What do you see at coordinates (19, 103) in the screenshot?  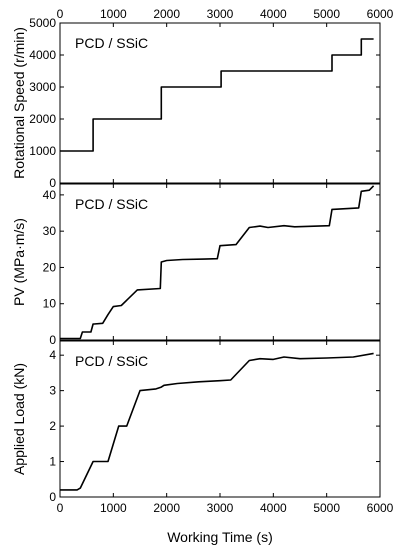 I see `y-axis-title: Rotational Speed (r/min)` at bounding box center [19, 103].